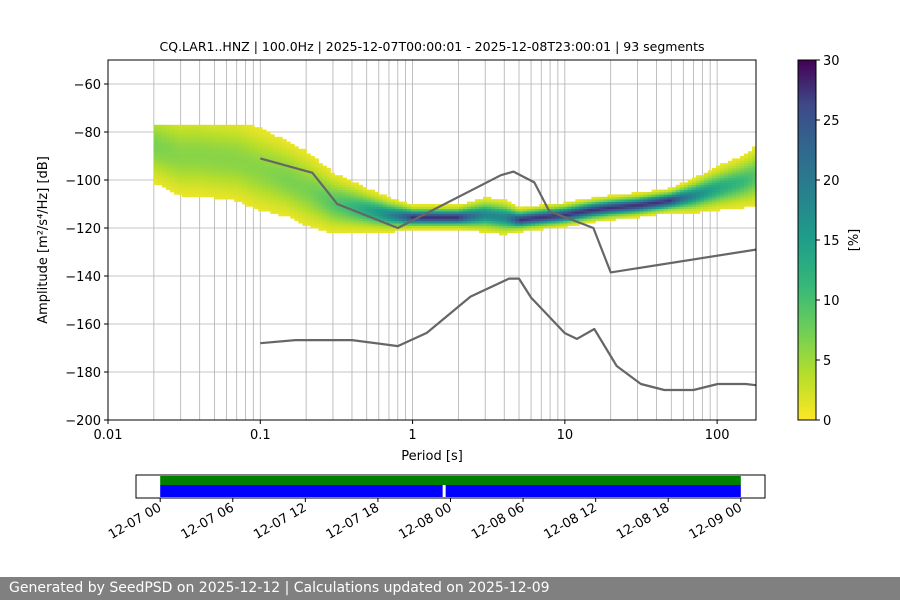  What do you see at coordinates (854, 240) in the screenshot?
I see `colorbar-label: [%]` at bounding box center [854, 240].